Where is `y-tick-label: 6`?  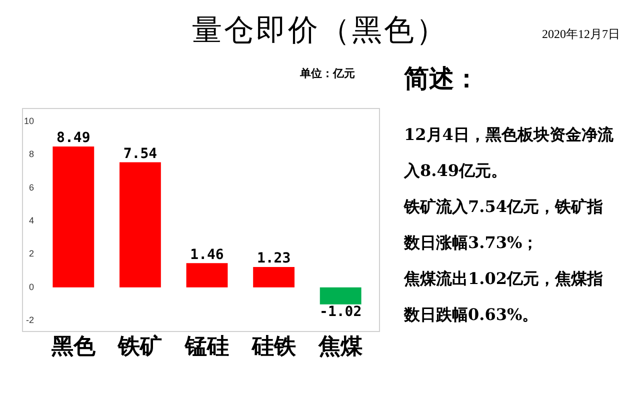
y-tick-label: 6 is located at coordinates (31, 187).